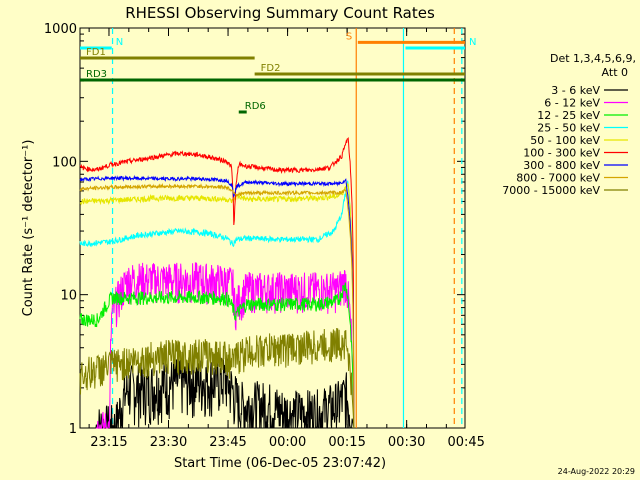 The width and height of the screenshot is (640, 480). What do you see at coordinates (68, 296) in the screenshot?
I see `y-tick-label: 10` at bounding box center [68, 296].